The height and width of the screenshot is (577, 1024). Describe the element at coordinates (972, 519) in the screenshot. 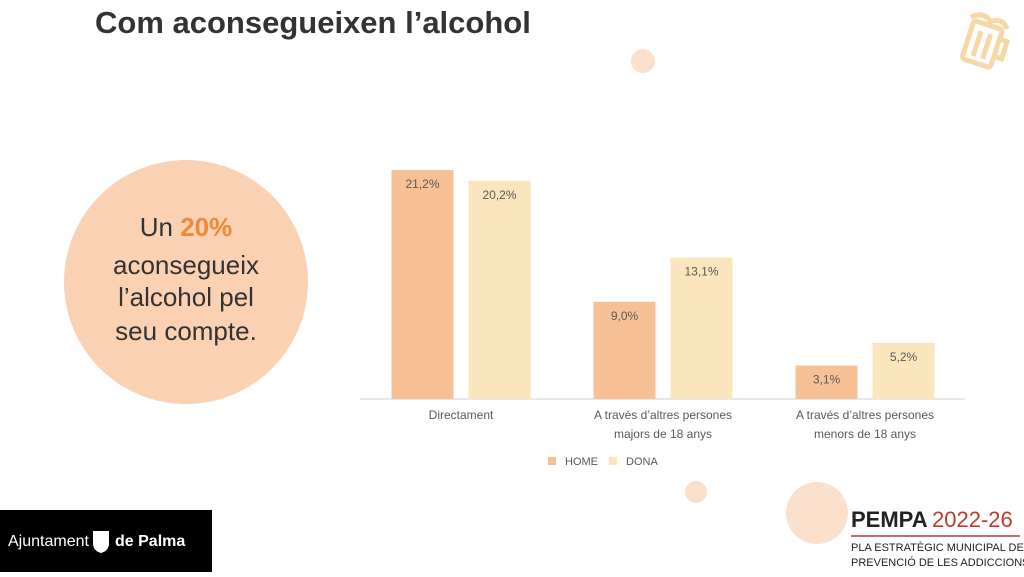

I see `logo-right-years: 2022-26` at that location.